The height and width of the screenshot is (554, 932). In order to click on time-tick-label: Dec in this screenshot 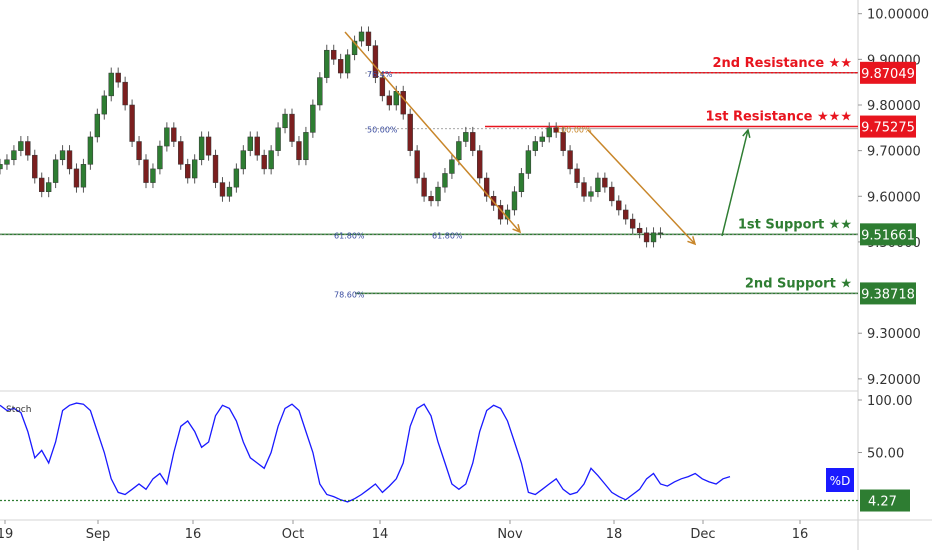, I will do `click(702, 534)`.